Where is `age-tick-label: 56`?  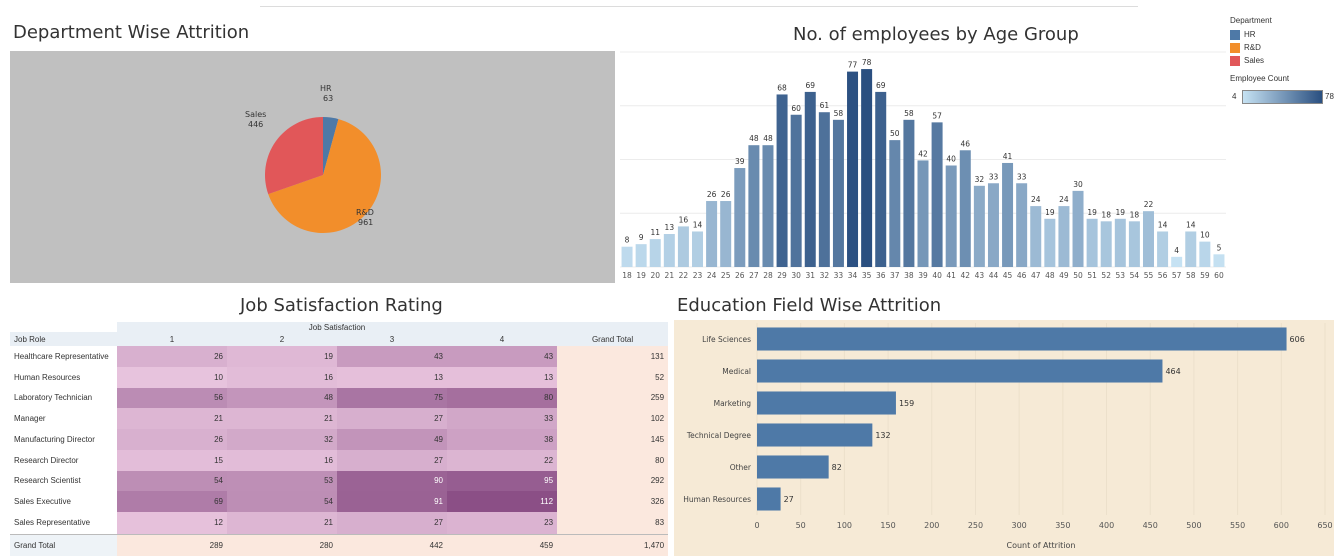
age-tick-label: 56 is located at coordinates (1163, 275).